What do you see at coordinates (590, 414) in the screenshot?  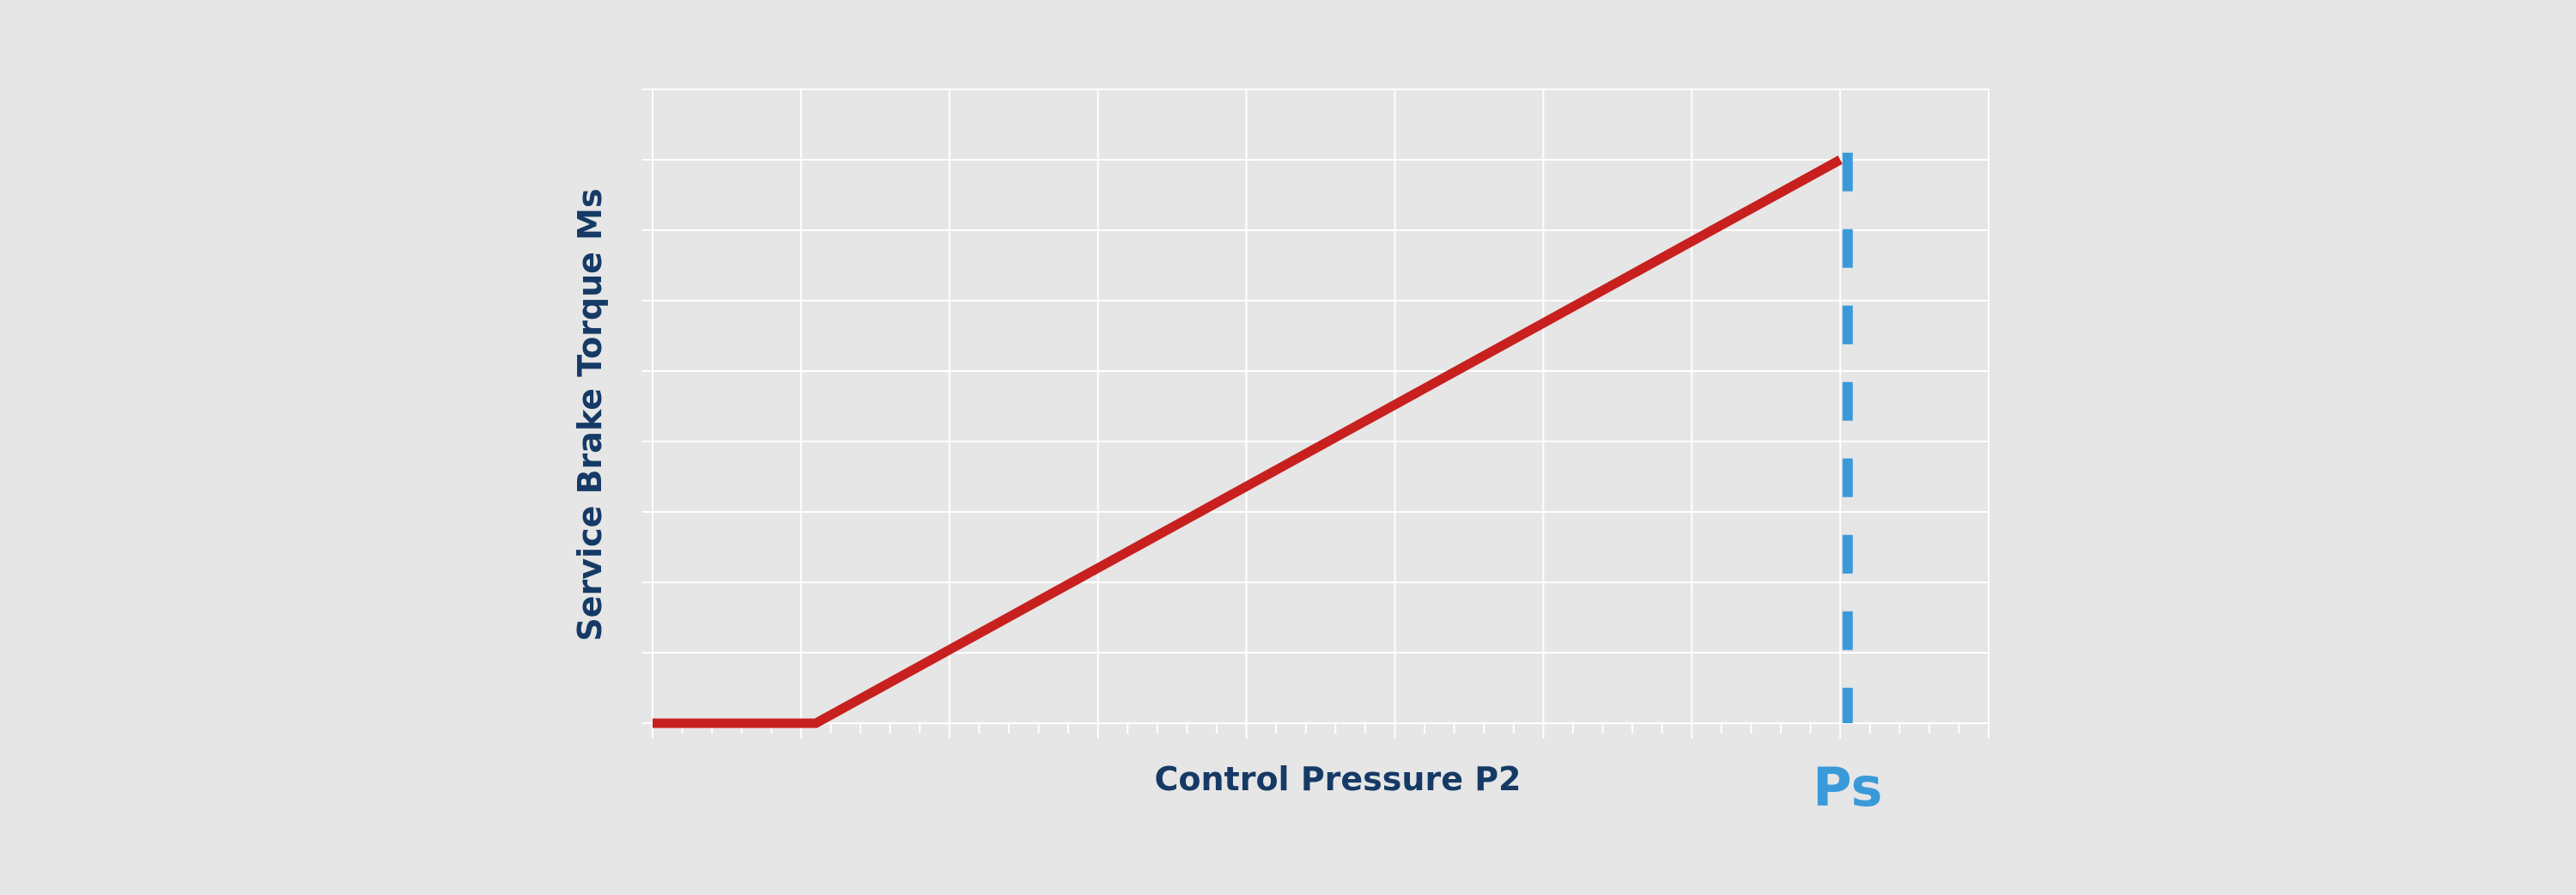 I see `y-axis-label: Service Brake Torque Ms` at bounding box center [590, 414].